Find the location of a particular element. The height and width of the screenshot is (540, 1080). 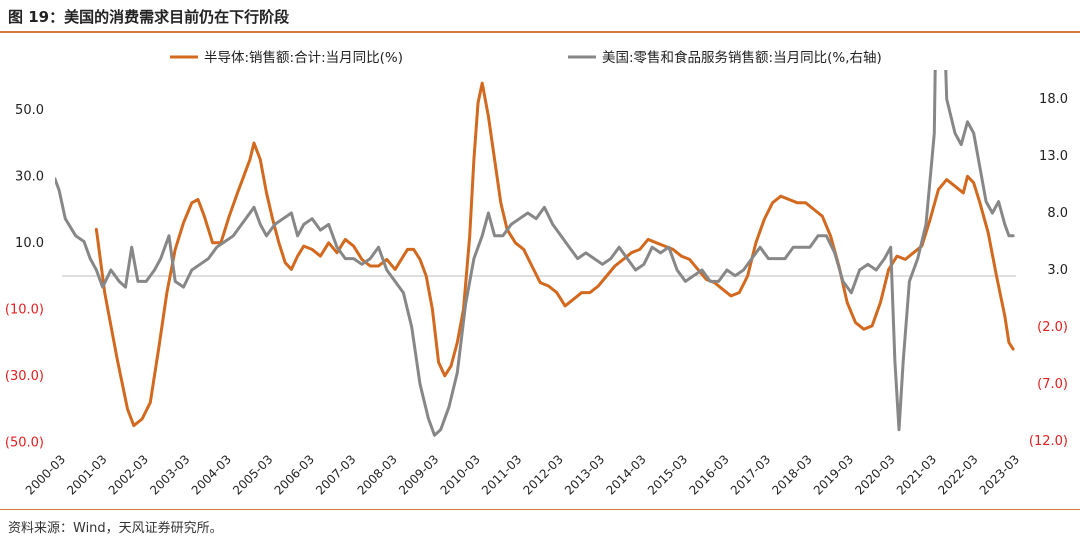

x-tick-label: 2020-03 is located at coordinates (874, 474).